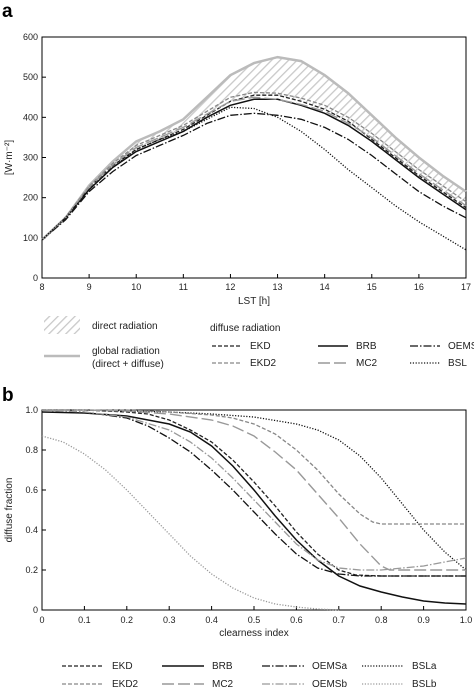  What do you see at coordinates (8, 395) in the screenshot?
I see `panel-b-label: b` at bounding box center [8, 395].